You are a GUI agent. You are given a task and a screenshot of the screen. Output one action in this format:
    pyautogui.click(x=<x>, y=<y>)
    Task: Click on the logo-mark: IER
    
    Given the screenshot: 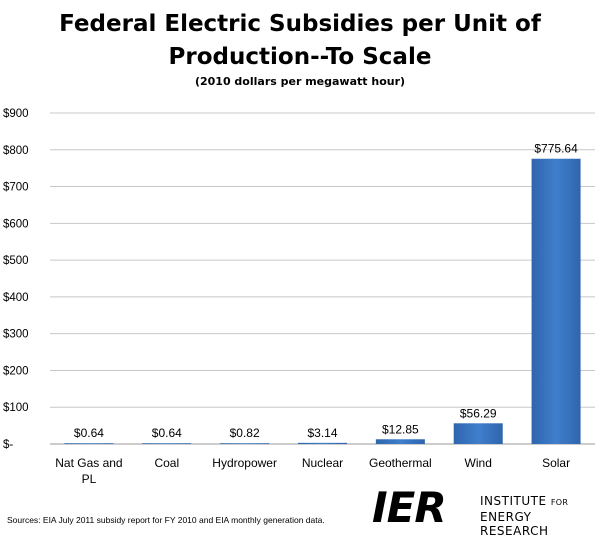 What is the action you would take?
    pyautogui.click(x=409, y=507)
    